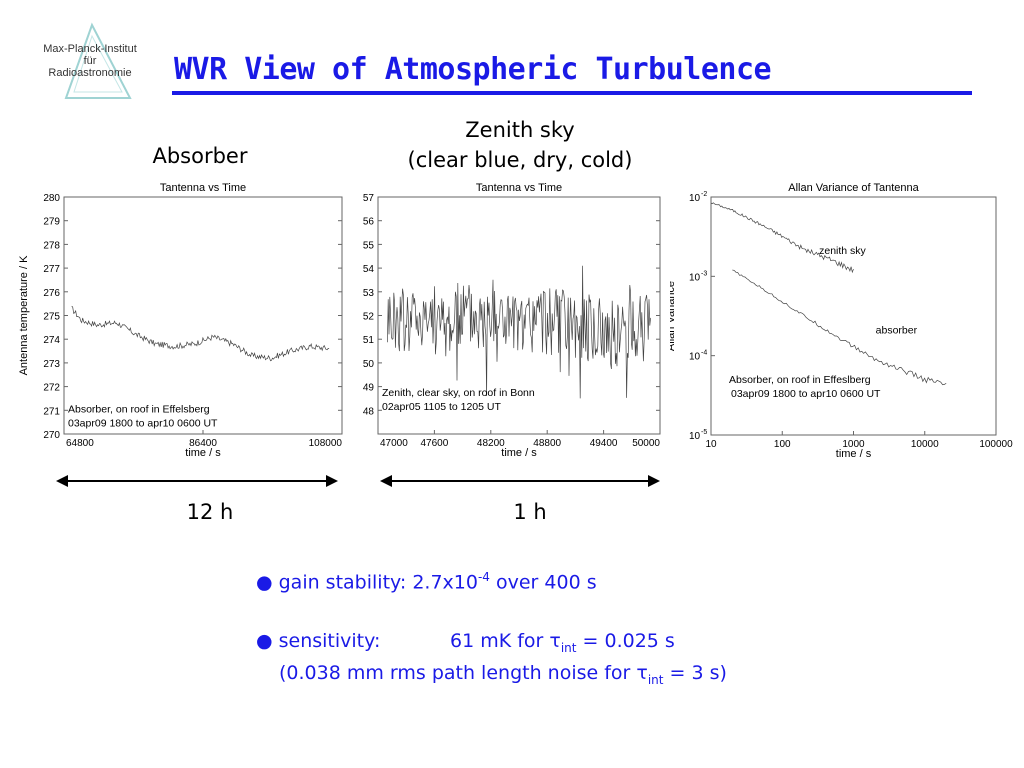 Image resolution: width=1024 pixels, height=768 pixels. I want to click on caption-zenith-line1: Zenith sky, so click(520, 130).